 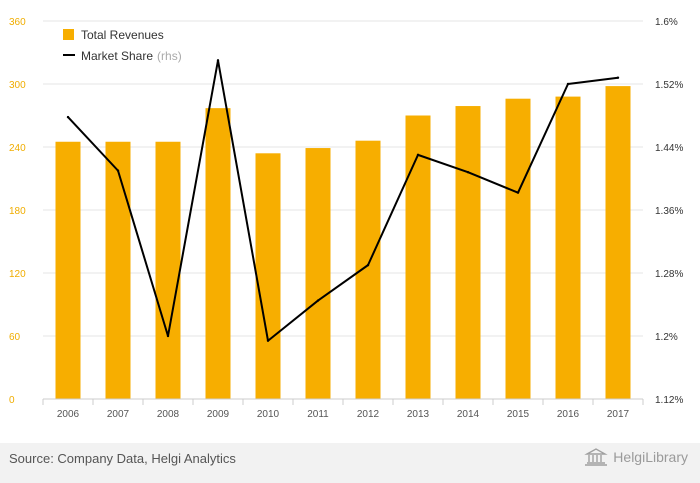 I want to click on legend-rhs-note: (rhs), so click(x=169, y=56).